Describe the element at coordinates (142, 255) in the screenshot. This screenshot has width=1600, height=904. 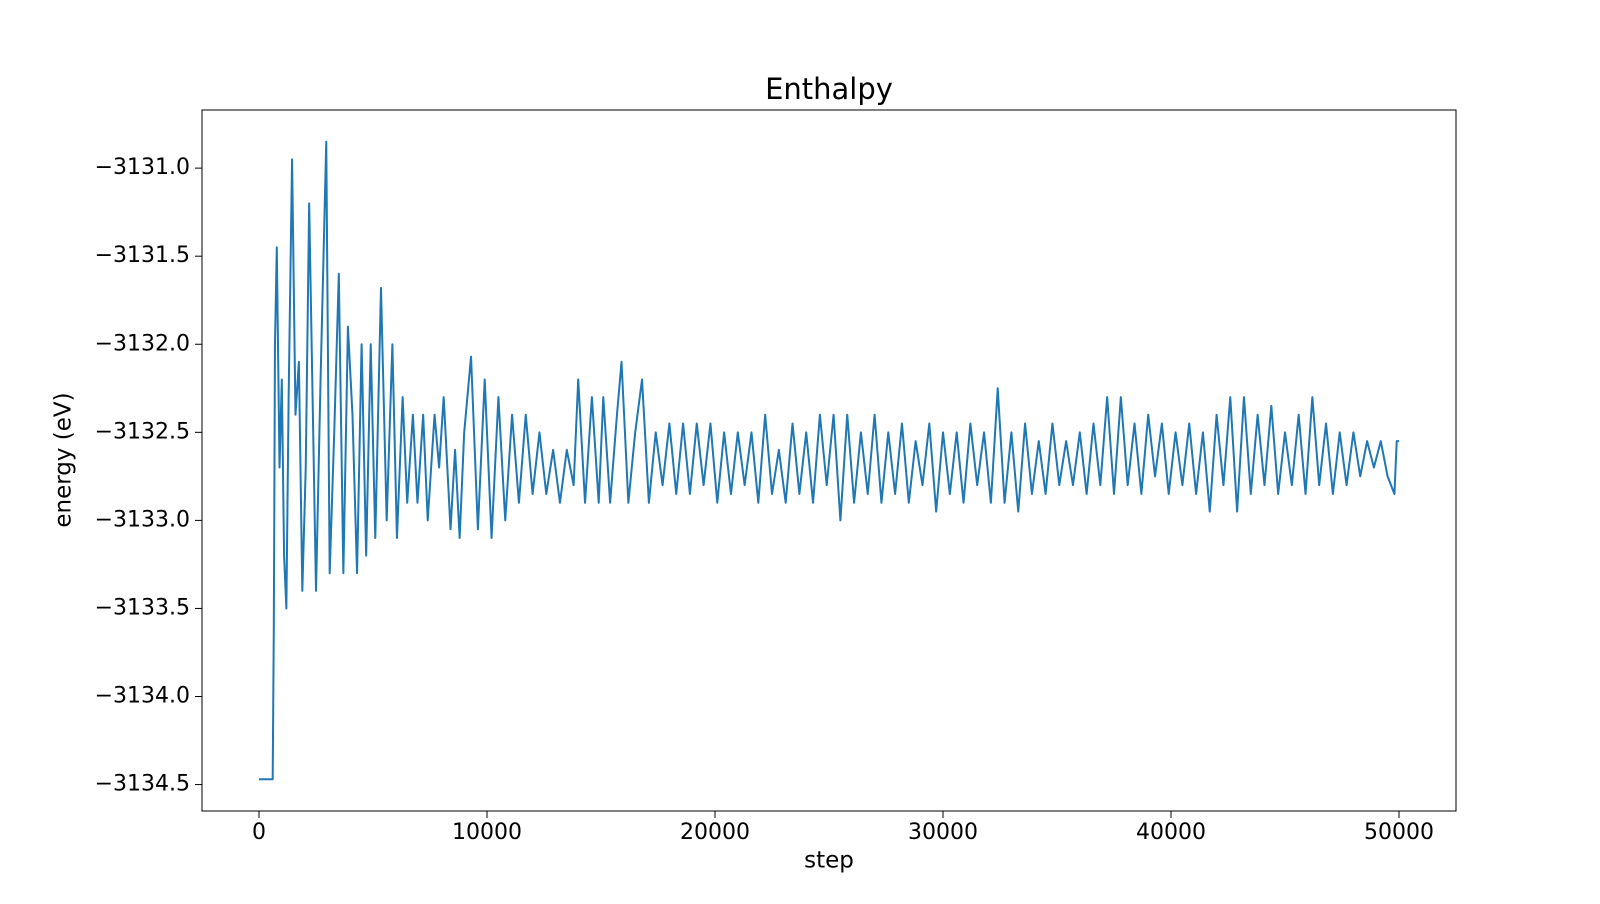
I see `y-tick-label: −3131.5` at that location.